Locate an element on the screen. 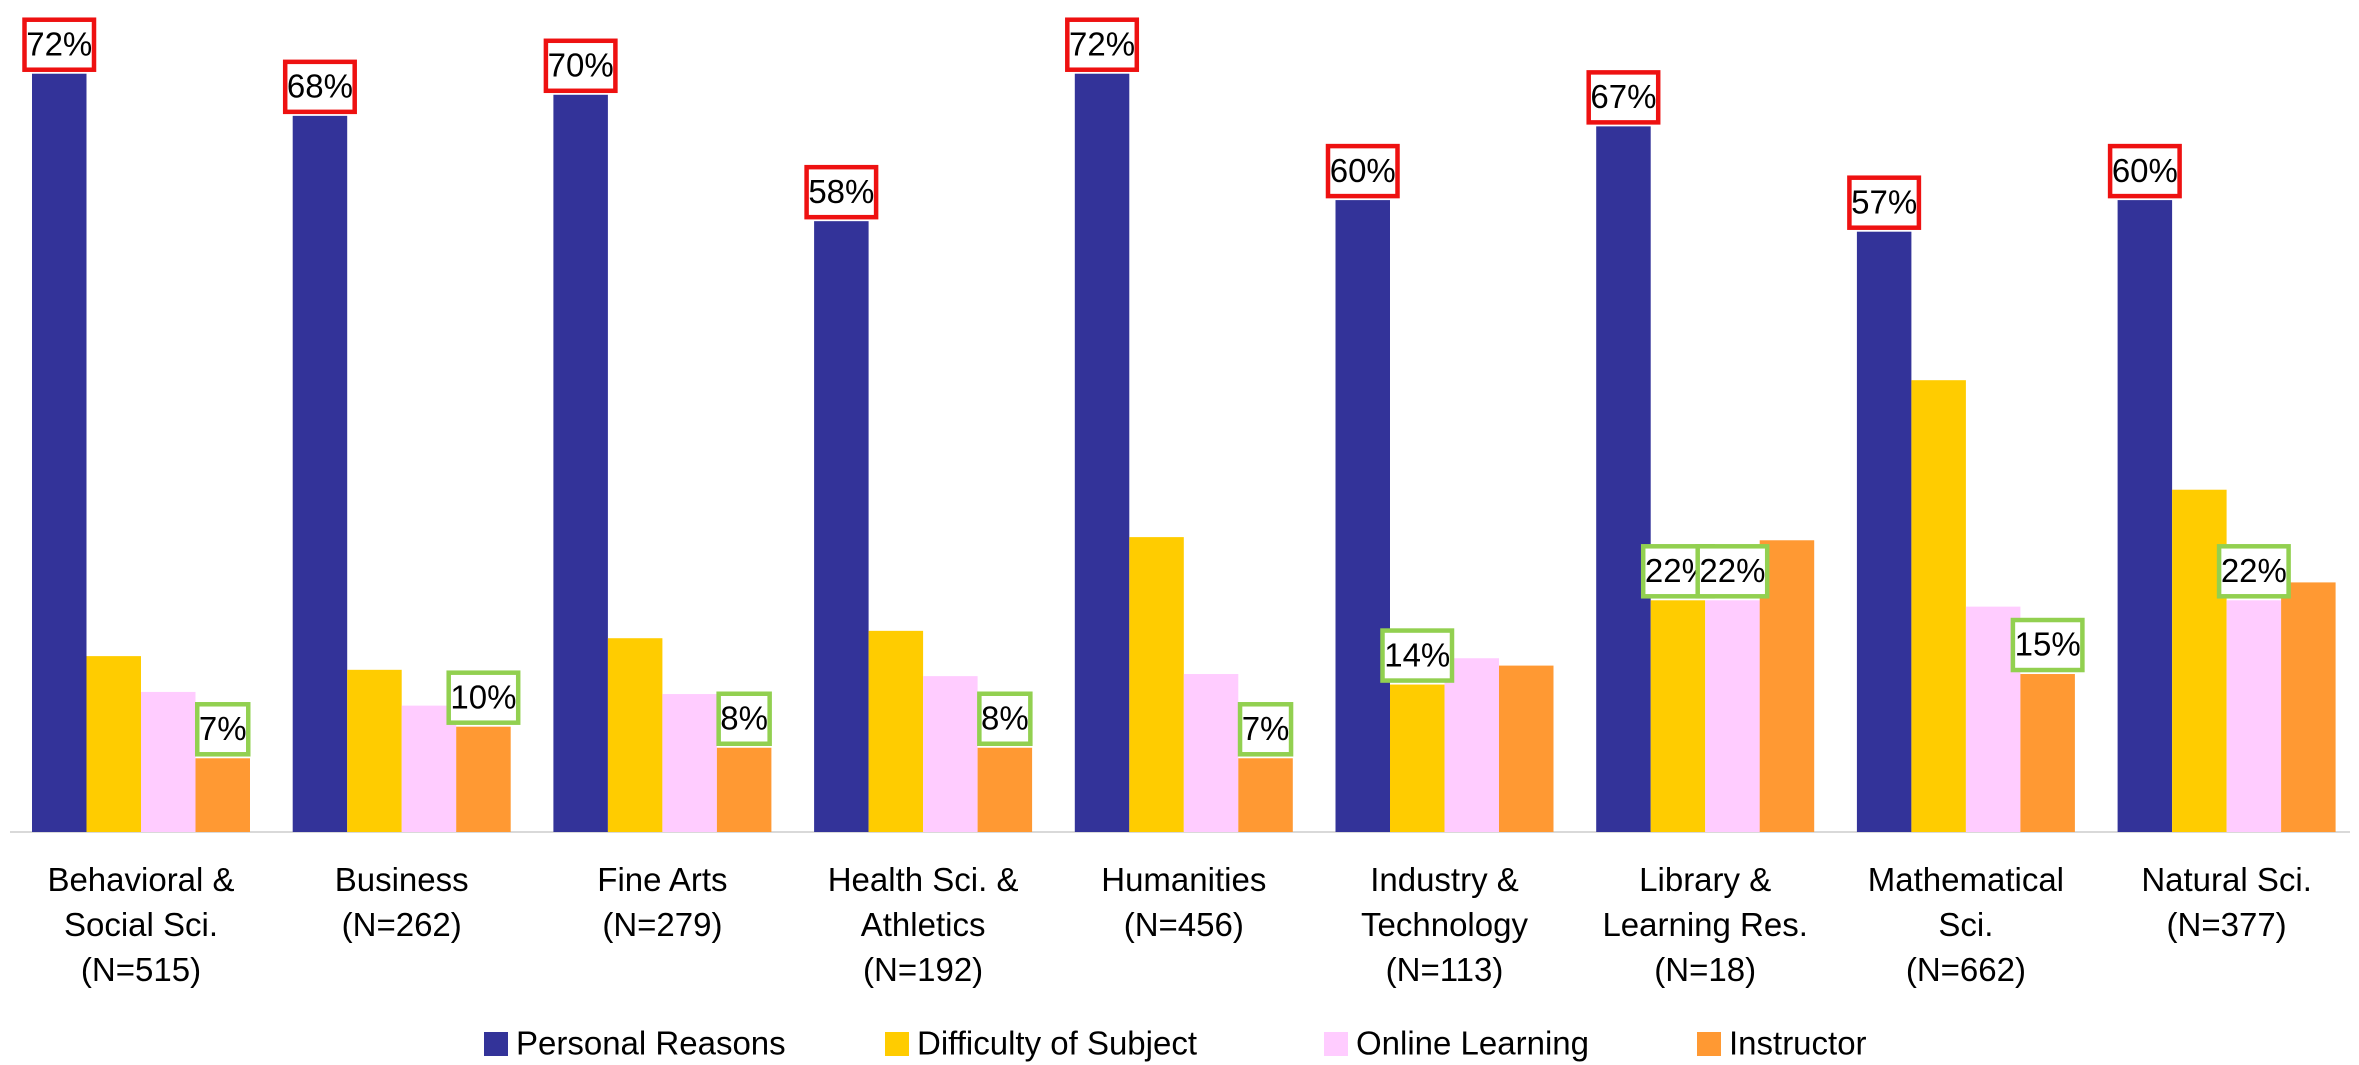 Image resolution: width=2359 pixels, height=1065 pixels. x-tick-label-line: Technology is located at coordinates (1444, 924).